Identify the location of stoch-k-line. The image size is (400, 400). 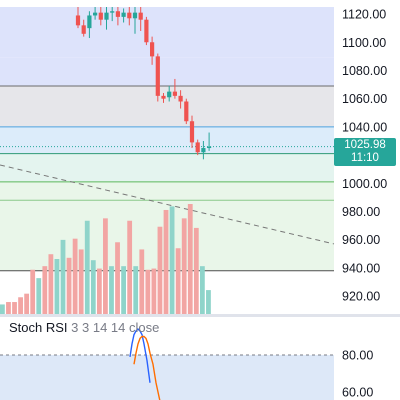
(140, 355).